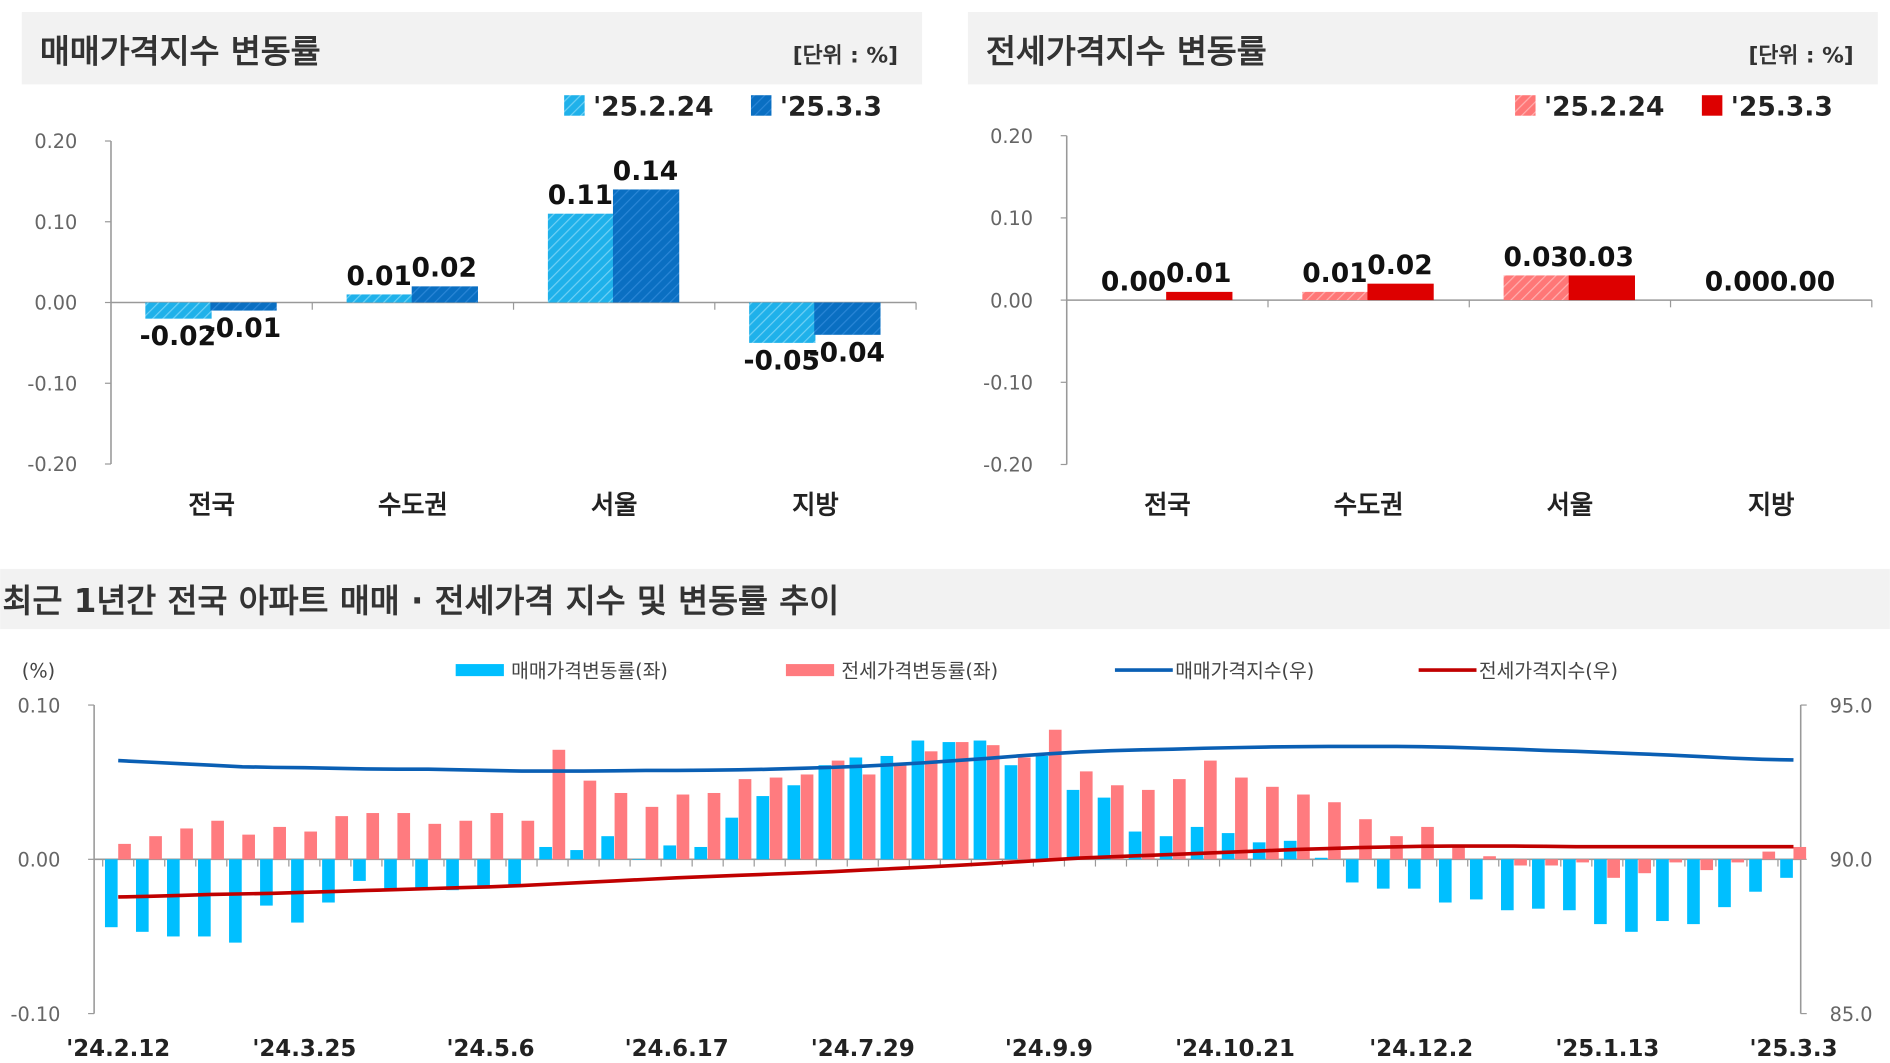 This screenshot has width=1890, height=1063. I want to click on y-tick-label: 0.10, so click(1011, 218).